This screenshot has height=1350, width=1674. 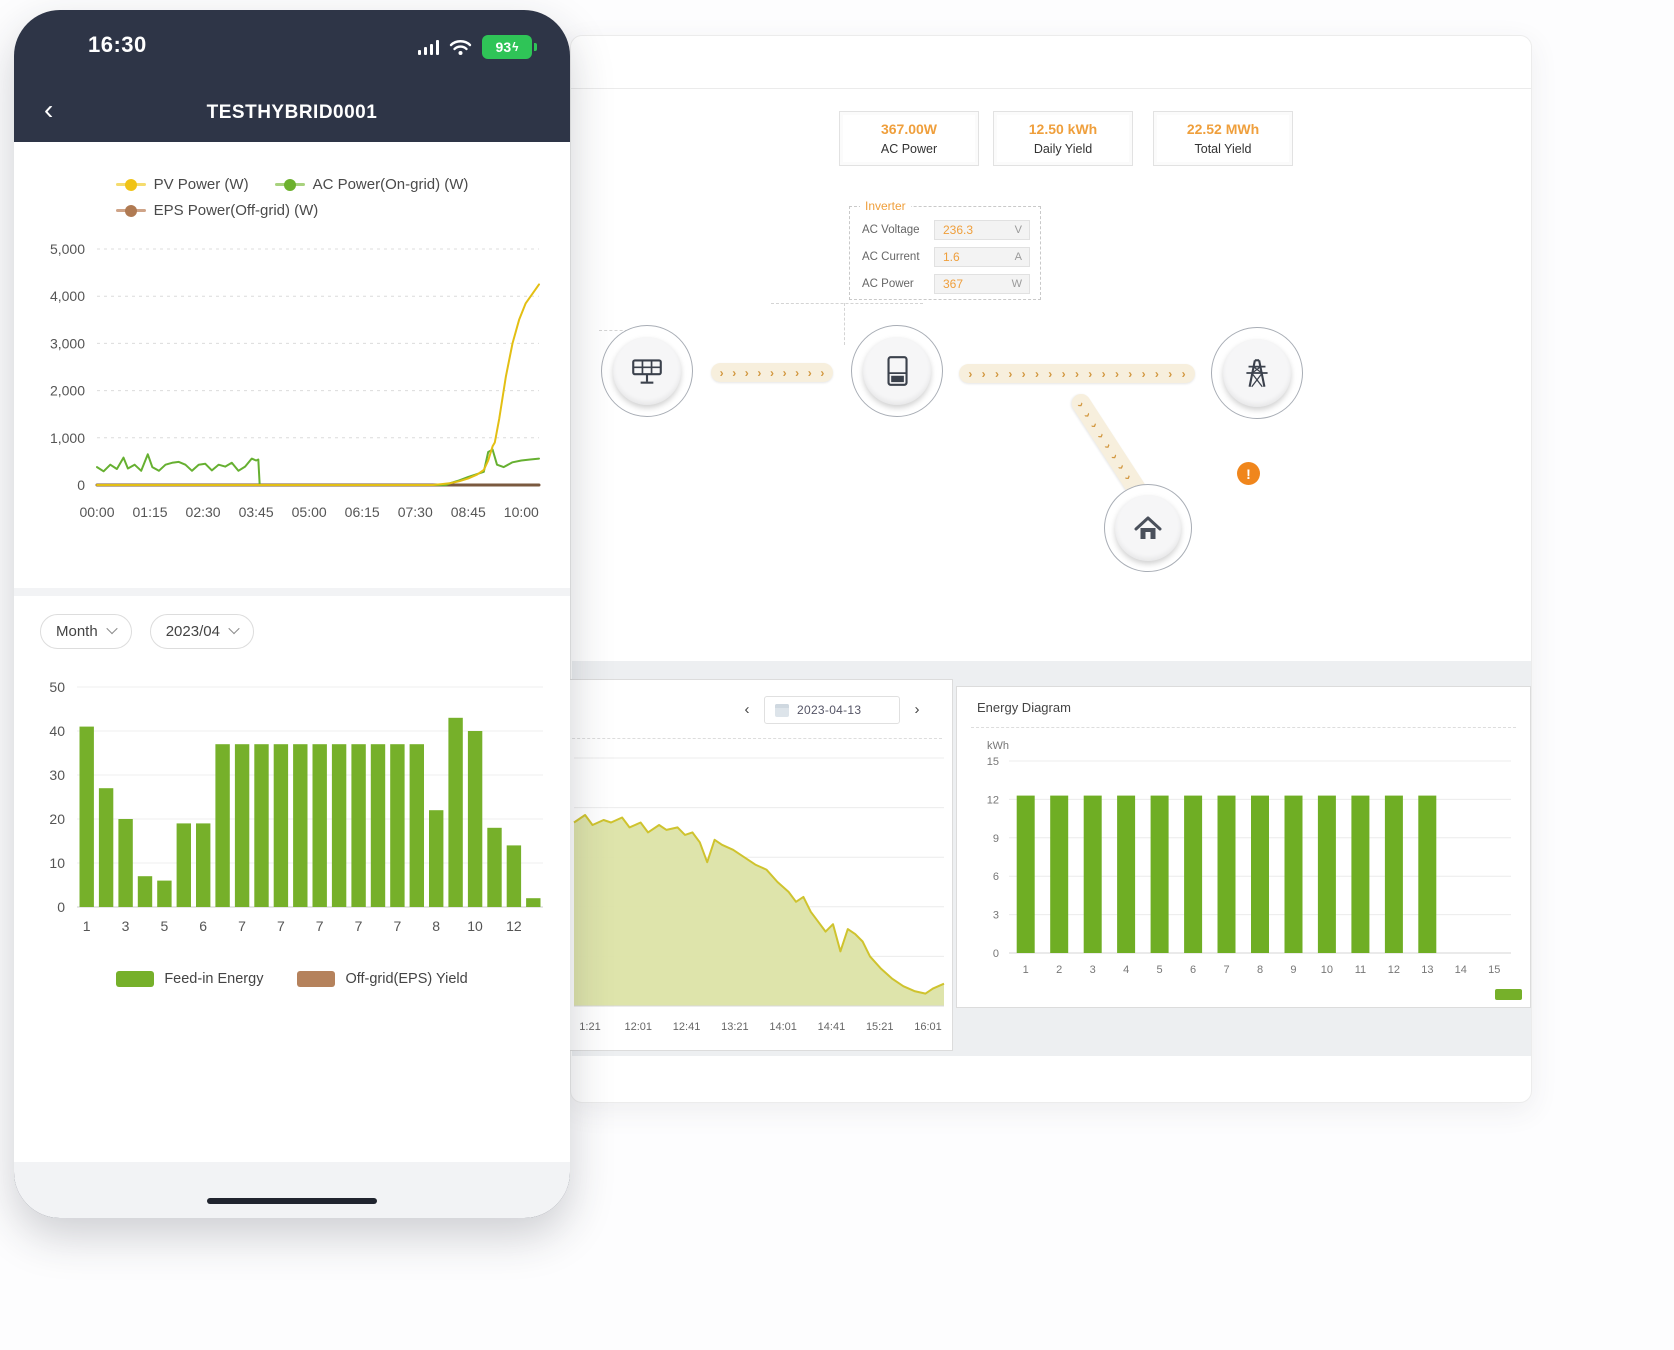 What do you see at coordinates (982, 257) in the screenshot?
I see `ac-current-value-box: 1.6 A` at bounding box center [982, 257].